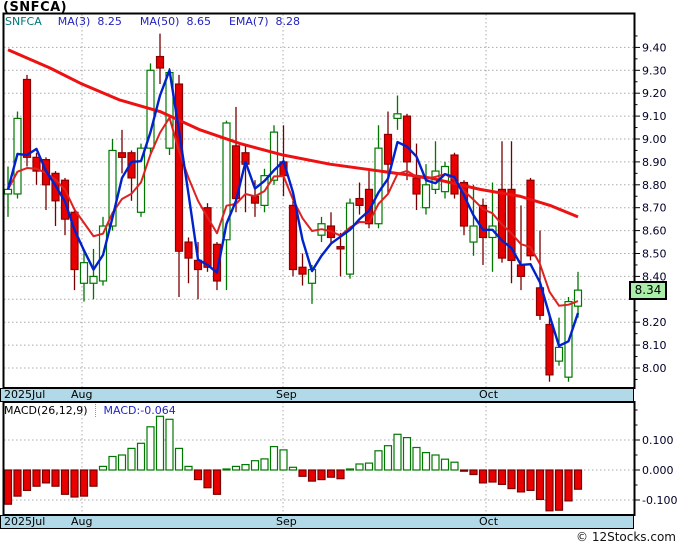 Image resolution: width=680 pixels, height=546 pixels. What do you see at coordinates (654, 185) in the screenshot?
I see `price-tick-label: 8.80` at bounding box center [654, 185].